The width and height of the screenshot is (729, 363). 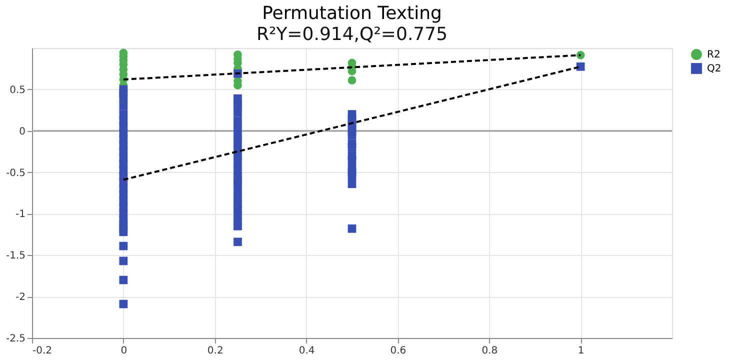 What do you see at coordinates (215, 351) in the screenshot?
I see `x-tick-label: 0.2` at bounding box center [215, 351].